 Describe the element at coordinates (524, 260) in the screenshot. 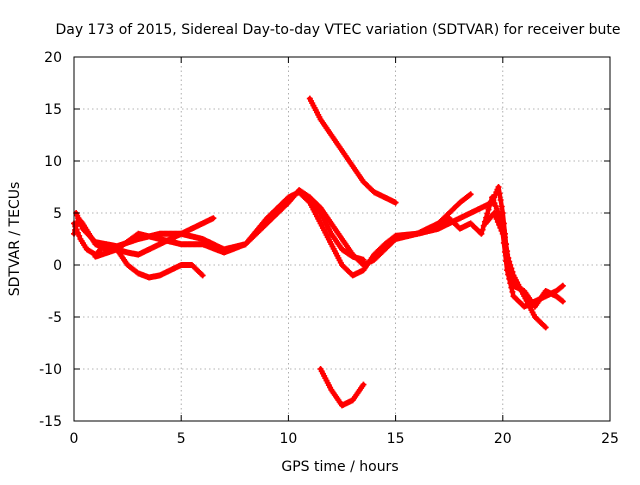

I see `series-arc-late-tail` at that location.